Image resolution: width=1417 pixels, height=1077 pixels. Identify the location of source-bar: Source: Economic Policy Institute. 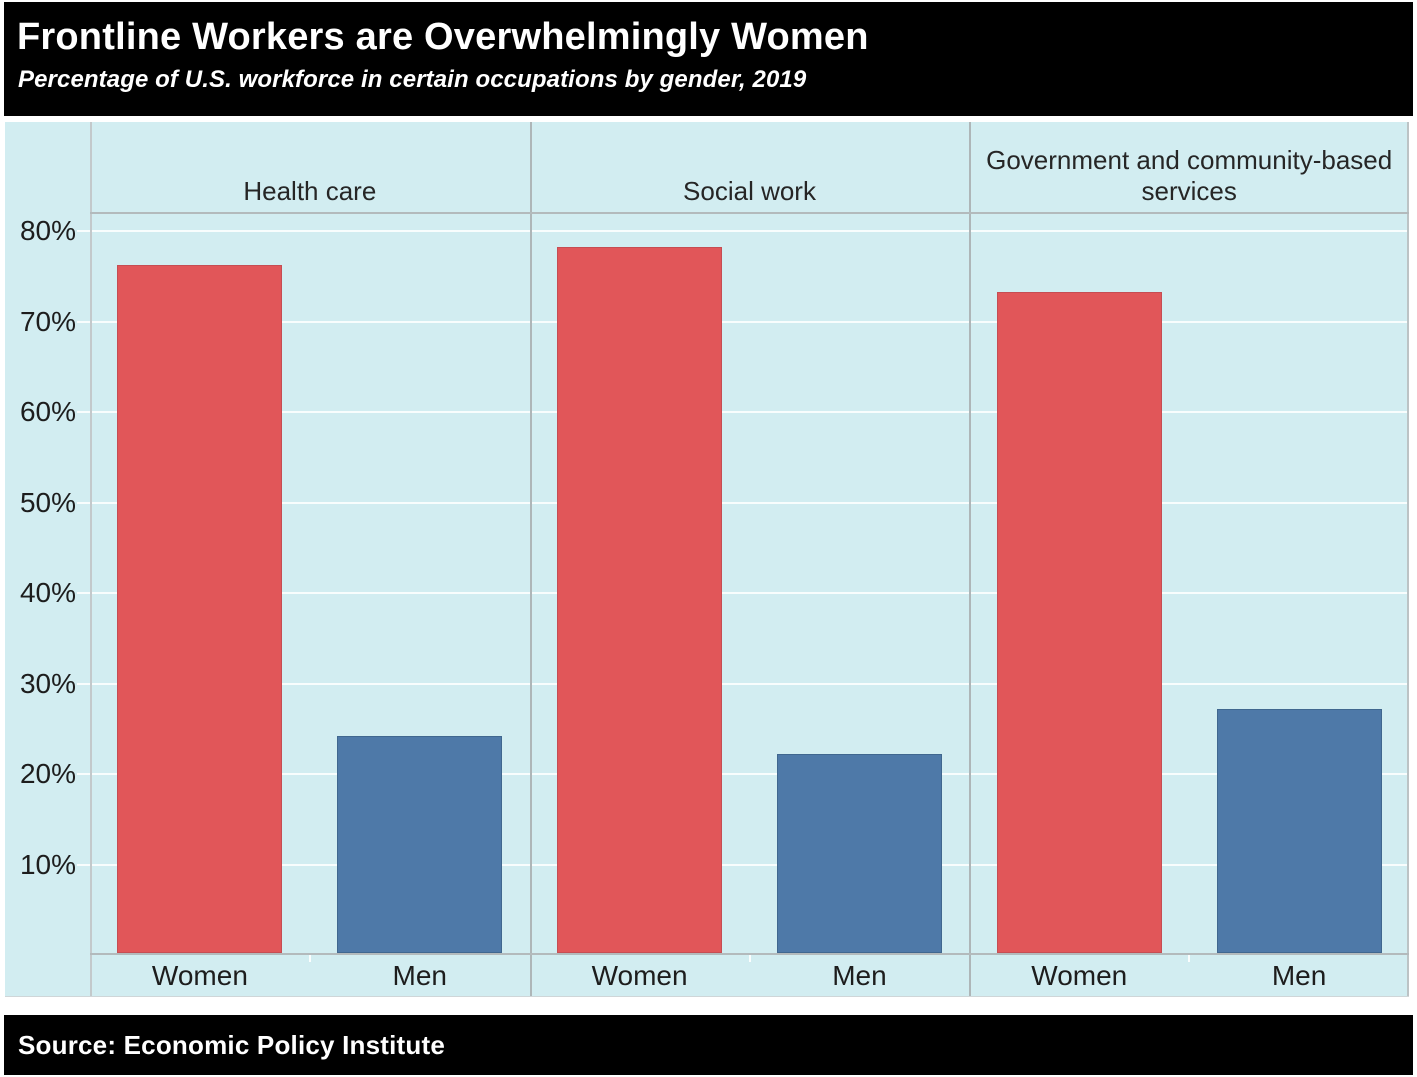
(708, 1045).